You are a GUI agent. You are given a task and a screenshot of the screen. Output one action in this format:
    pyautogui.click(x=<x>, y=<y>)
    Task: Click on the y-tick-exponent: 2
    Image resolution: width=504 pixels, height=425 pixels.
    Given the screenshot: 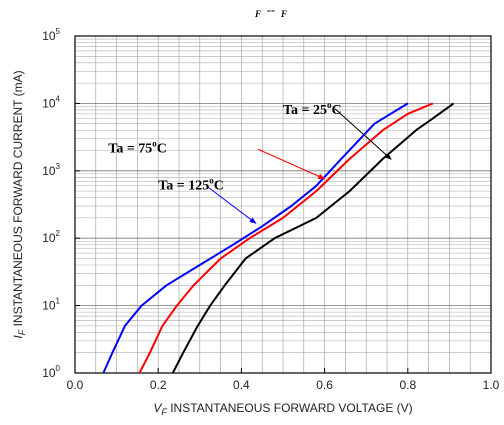 What is the action you would take?
    pyautogui.click(x=58, y=233)
    